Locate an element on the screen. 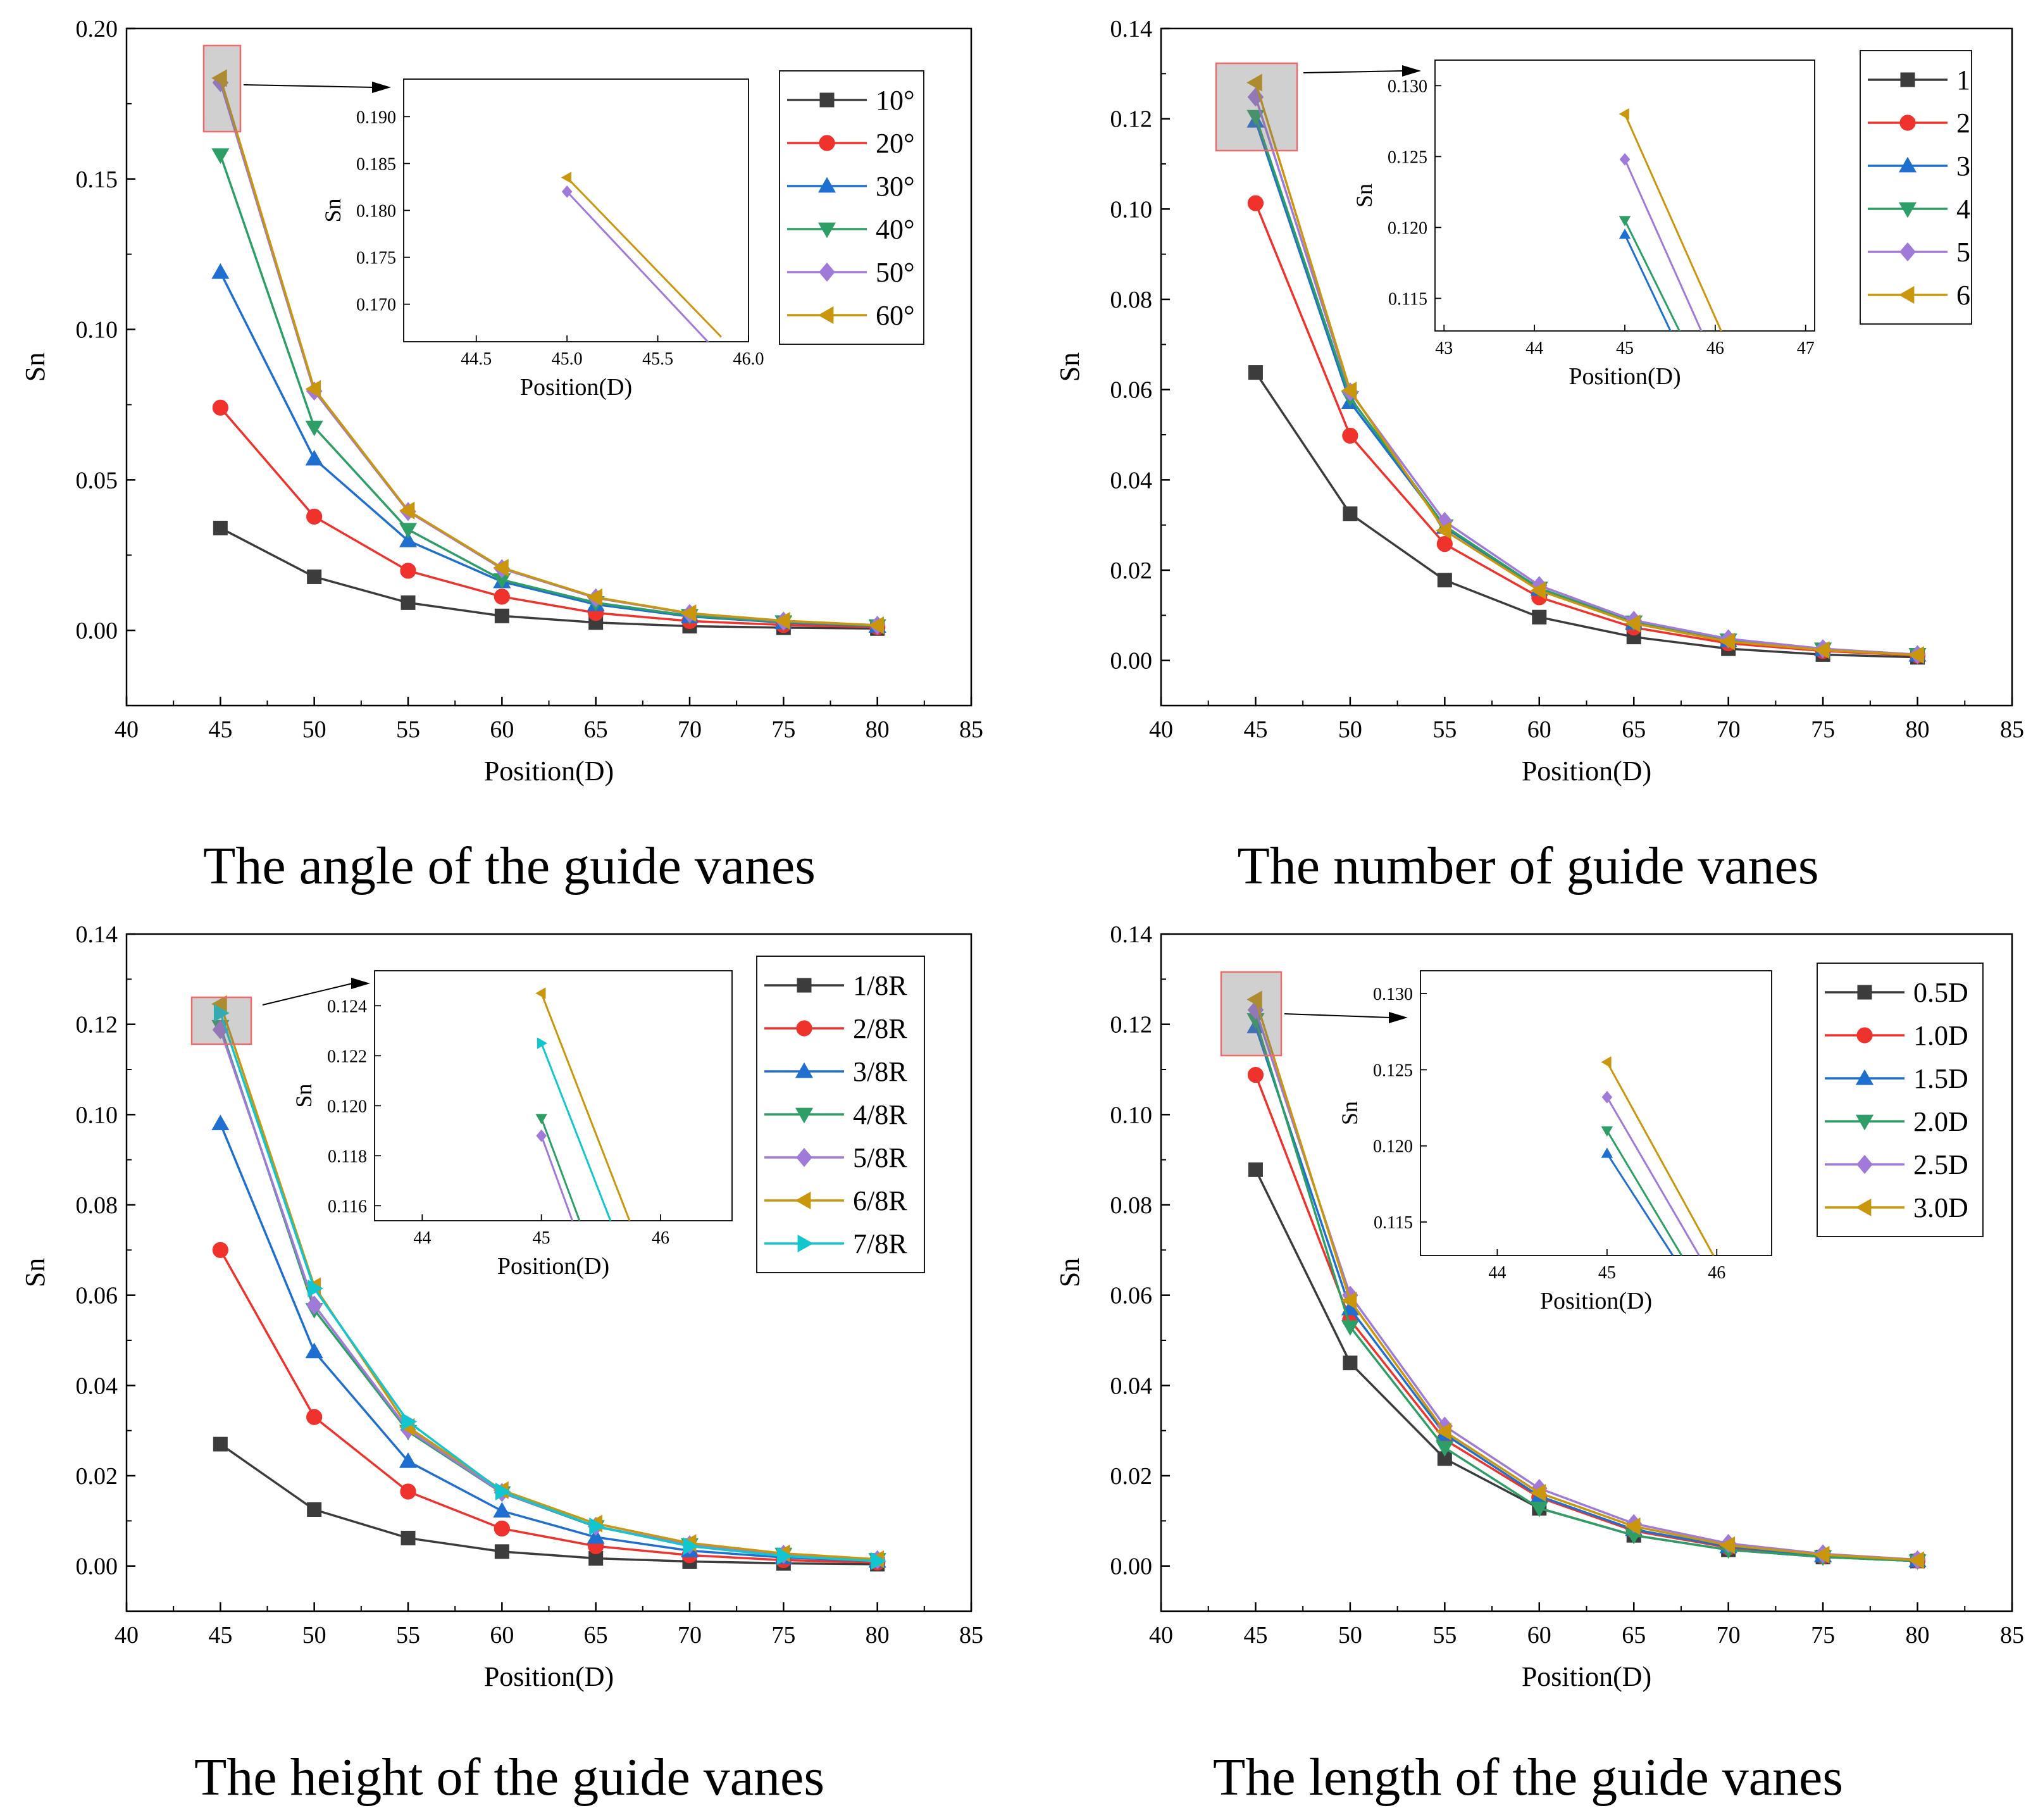  inset-line-6-8r is located at coordinates (585, 1107).